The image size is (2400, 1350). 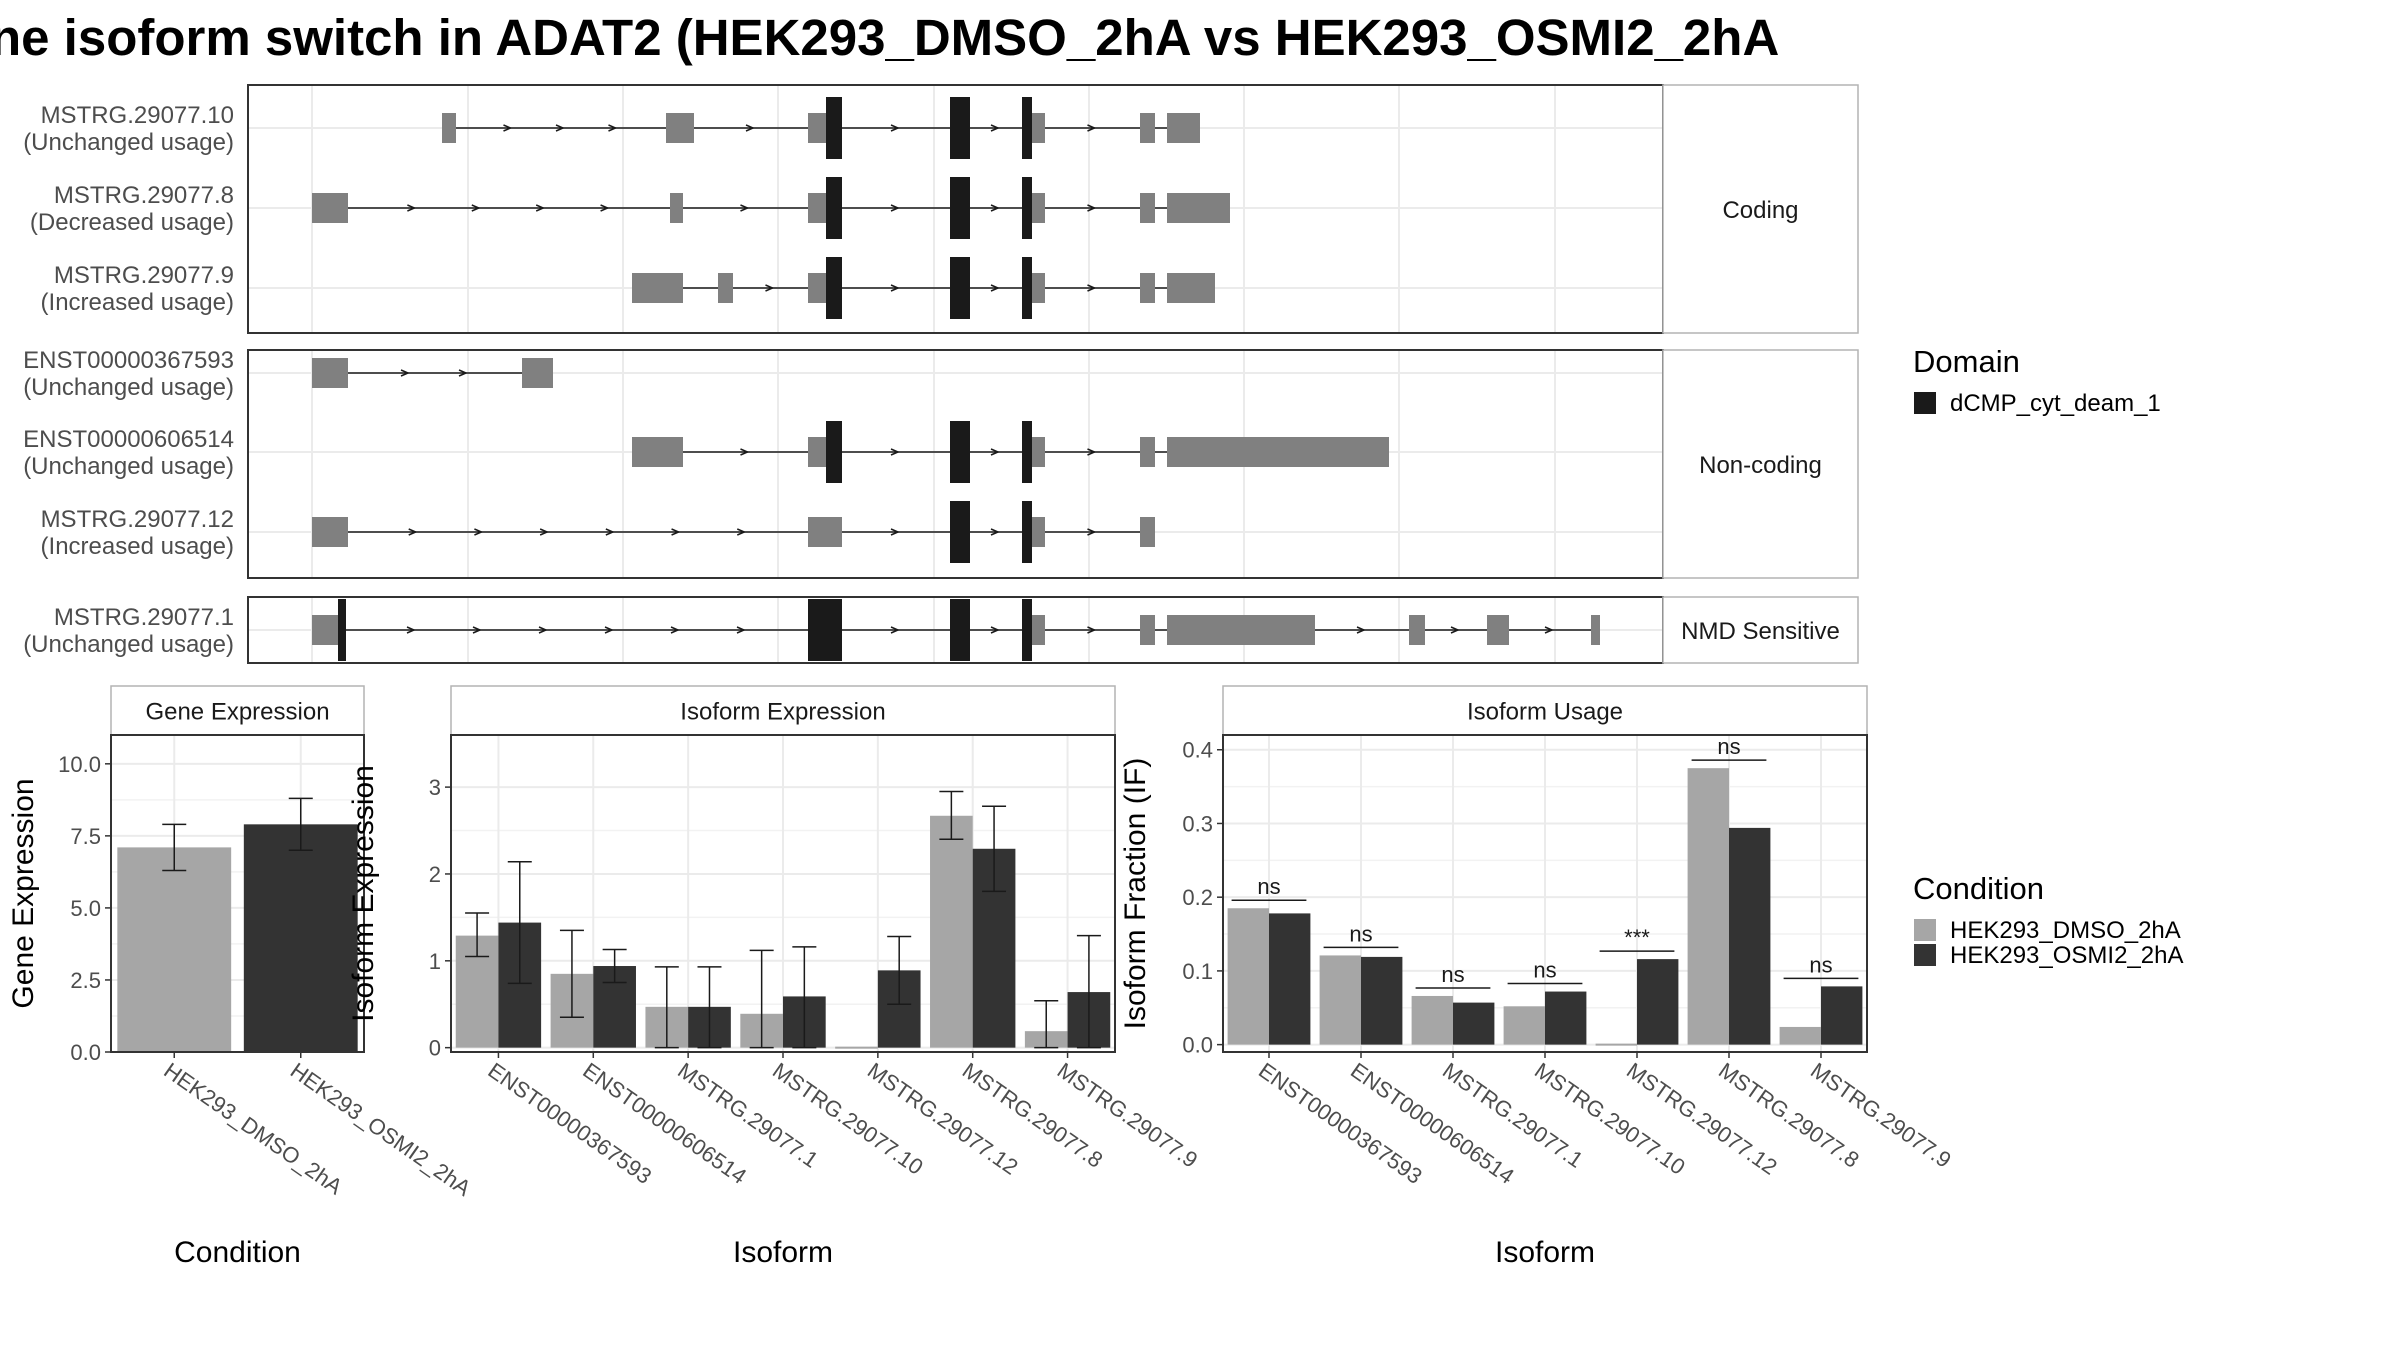 What do you see at coordinates (1925, 930) in the screenshot?
I see `condition-legend-key-dmso` at bounding box center [1925, 930].